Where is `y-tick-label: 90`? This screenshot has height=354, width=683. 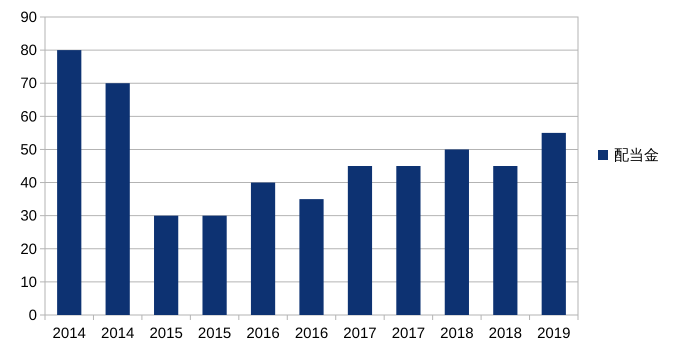 y-tick-label: 90 is located at coordinates (28, 17).